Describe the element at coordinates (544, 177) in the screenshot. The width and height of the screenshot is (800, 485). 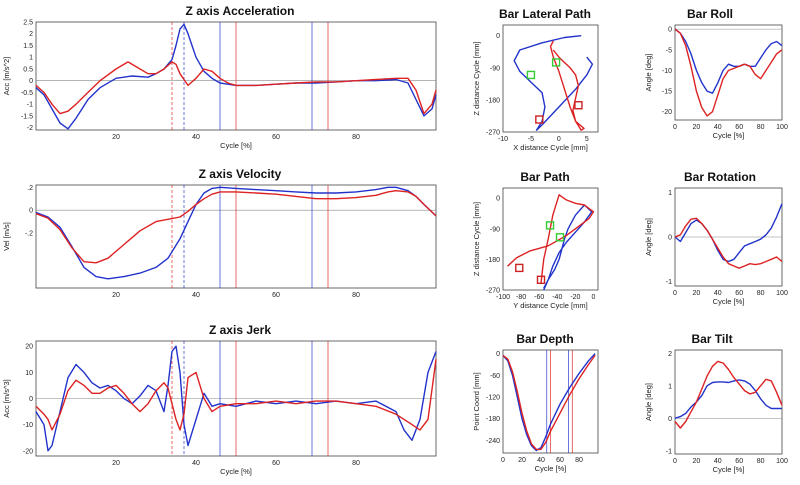
I see `chart-title: Bar Path` at that location.